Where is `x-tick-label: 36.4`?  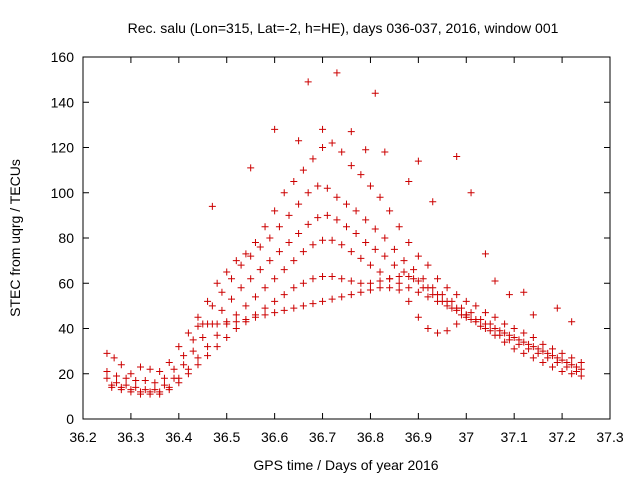
x-tick-label: 36.4 is located at coordinates (178, 437).